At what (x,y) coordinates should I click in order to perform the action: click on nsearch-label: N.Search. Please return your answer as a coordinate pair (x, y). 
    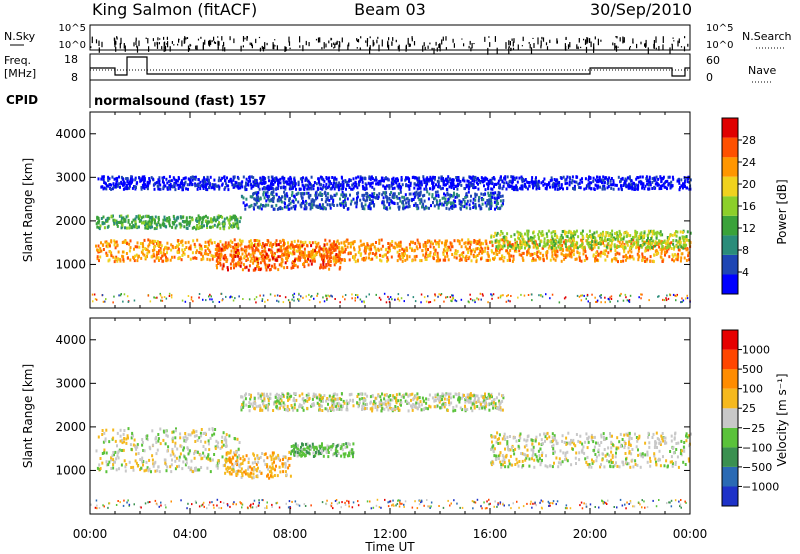
    Looking at the image, I should click on (767, 36).